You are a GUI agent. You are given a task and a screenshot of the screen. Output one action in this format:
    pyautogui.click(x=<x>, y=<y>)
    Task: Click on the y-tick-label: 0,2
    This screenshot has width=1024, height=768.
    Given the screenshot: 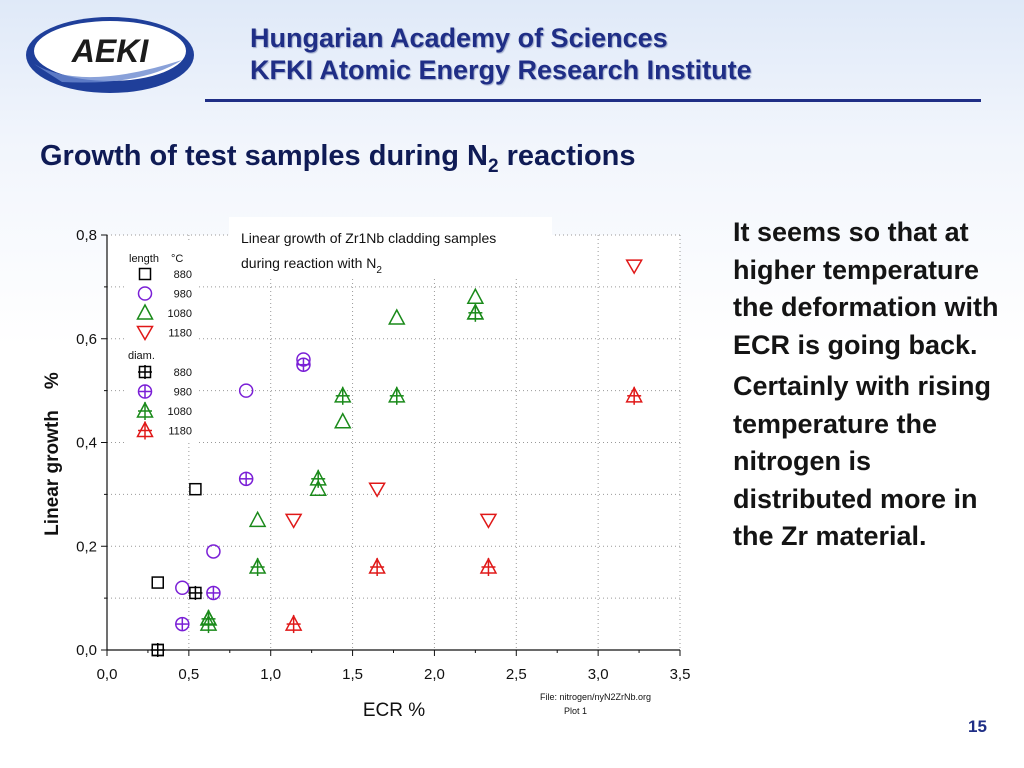 What is the action you would take?
    pyautogui.click(x=86, y=546)
    